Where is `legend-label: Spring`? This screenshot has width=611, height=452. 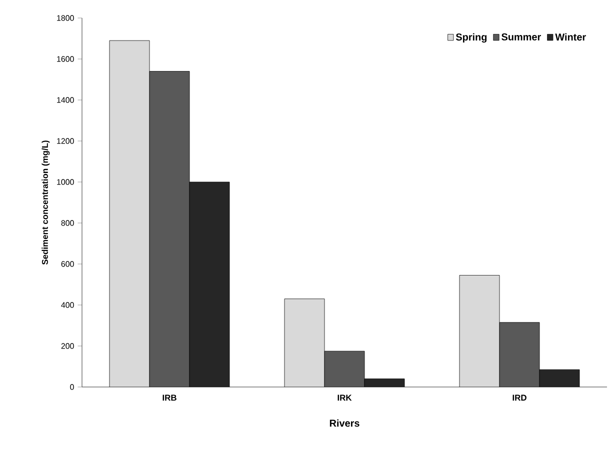
legend-label: Spring is located at coordinates (471, 38).